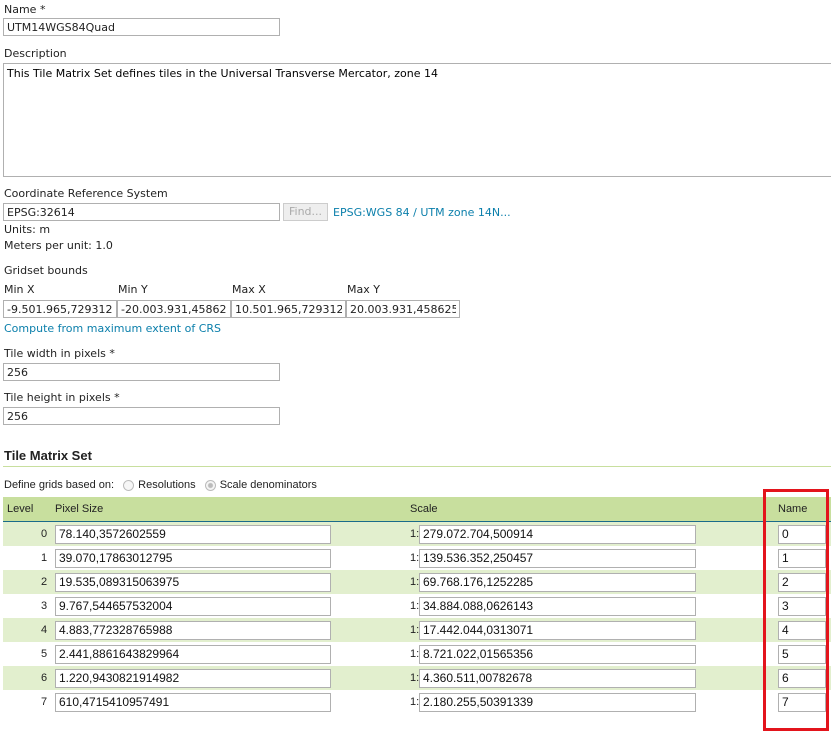 The width and height of the screenshot is (831, 731). I want to click on scale-input: 17.442.044,0313071, so click(557, 630).